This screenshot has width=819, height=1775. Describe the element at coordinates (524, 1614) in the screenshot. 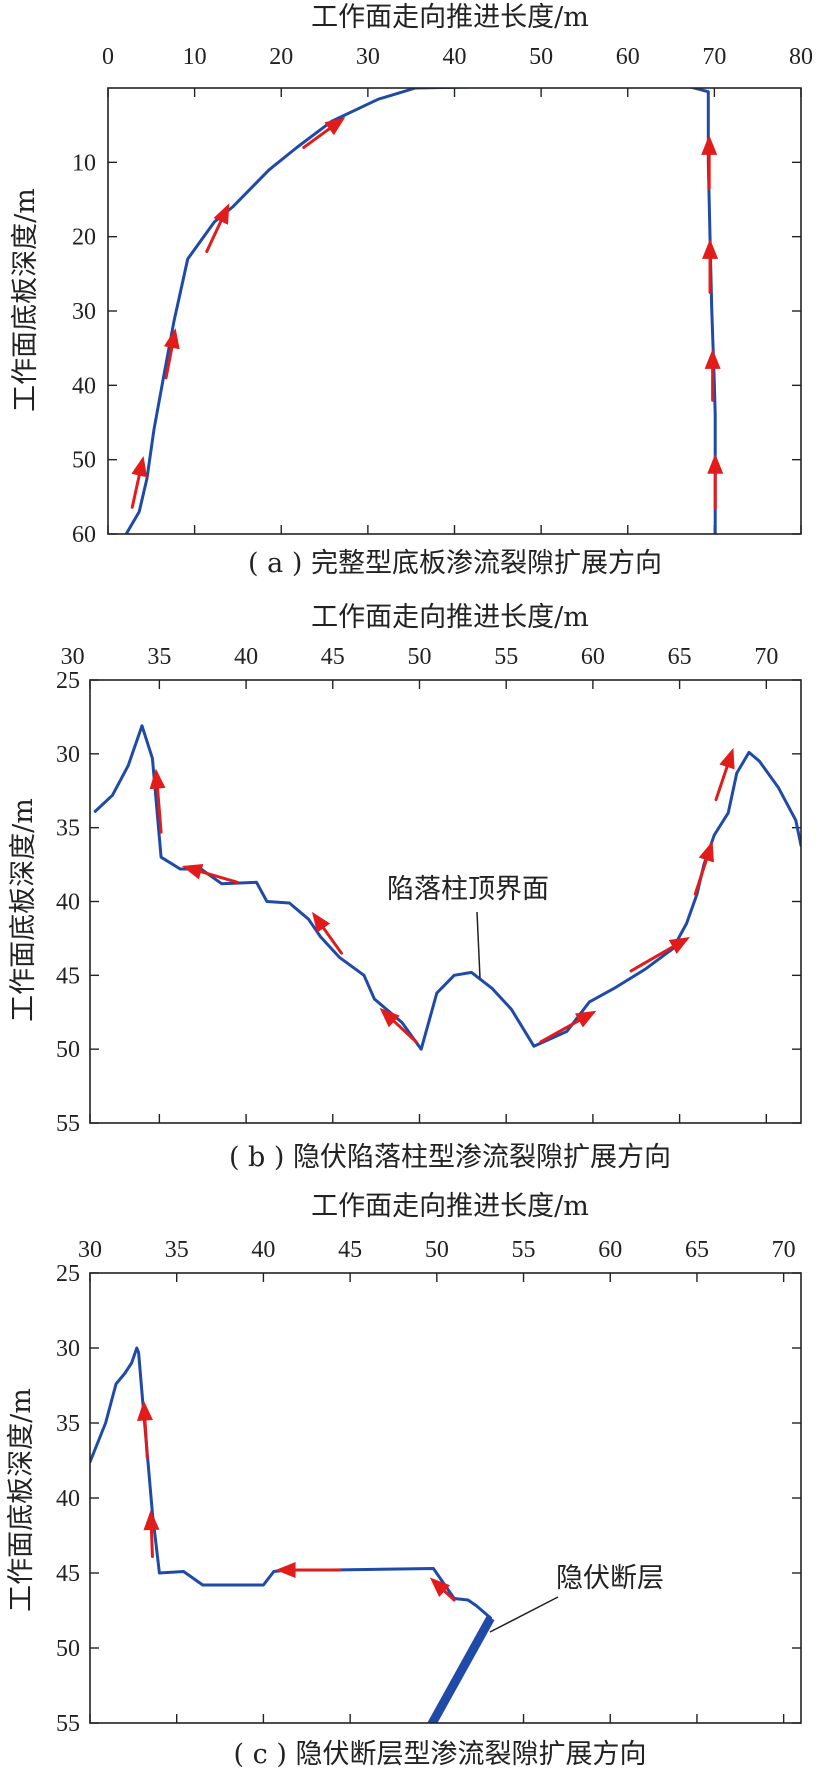

I see `panel-c-annotation-leader` at that location.